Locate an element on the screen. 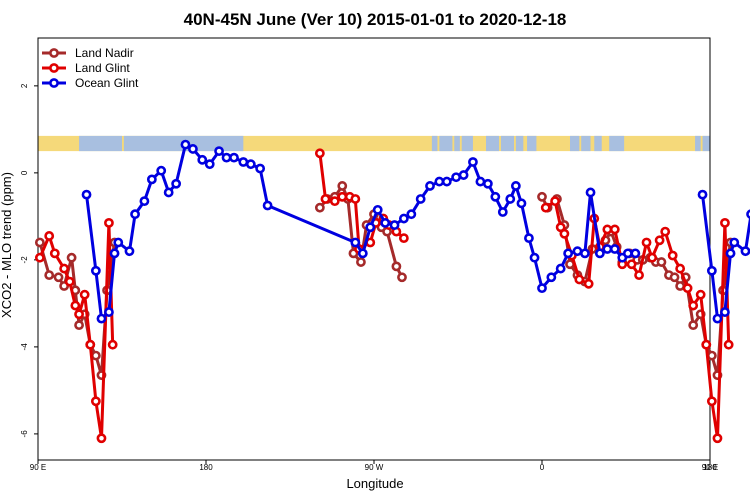  x-tick-label: 0 is located at coordinates (542, 467).